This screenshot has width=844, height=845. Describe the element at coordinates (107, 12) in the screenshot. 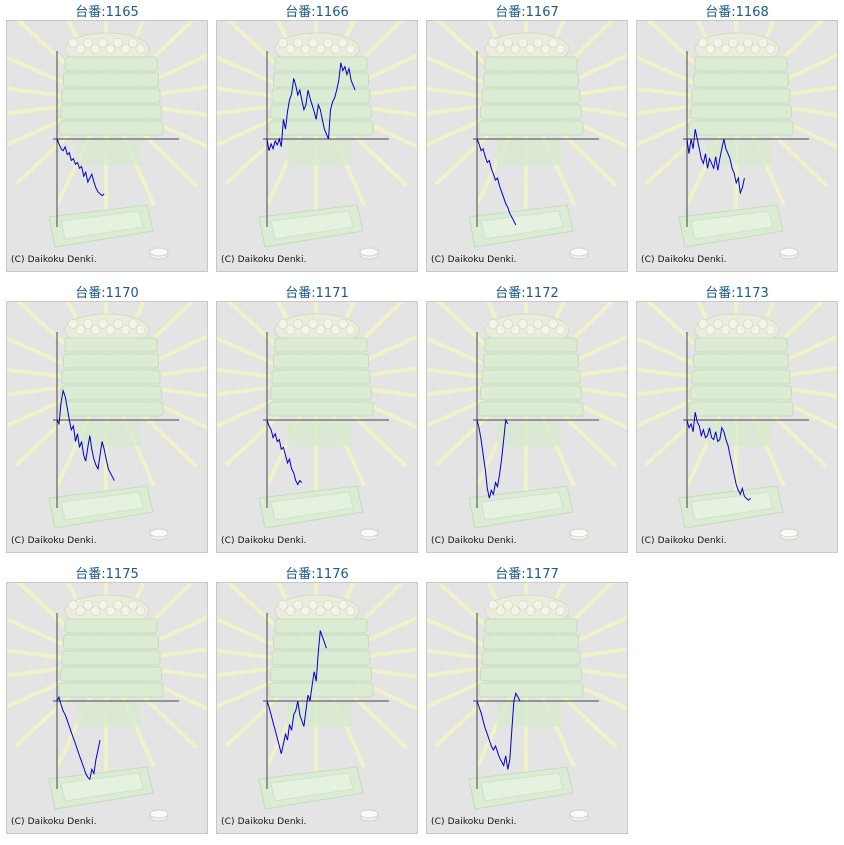

I see `machine-number-title: 台番:1165` at that location.